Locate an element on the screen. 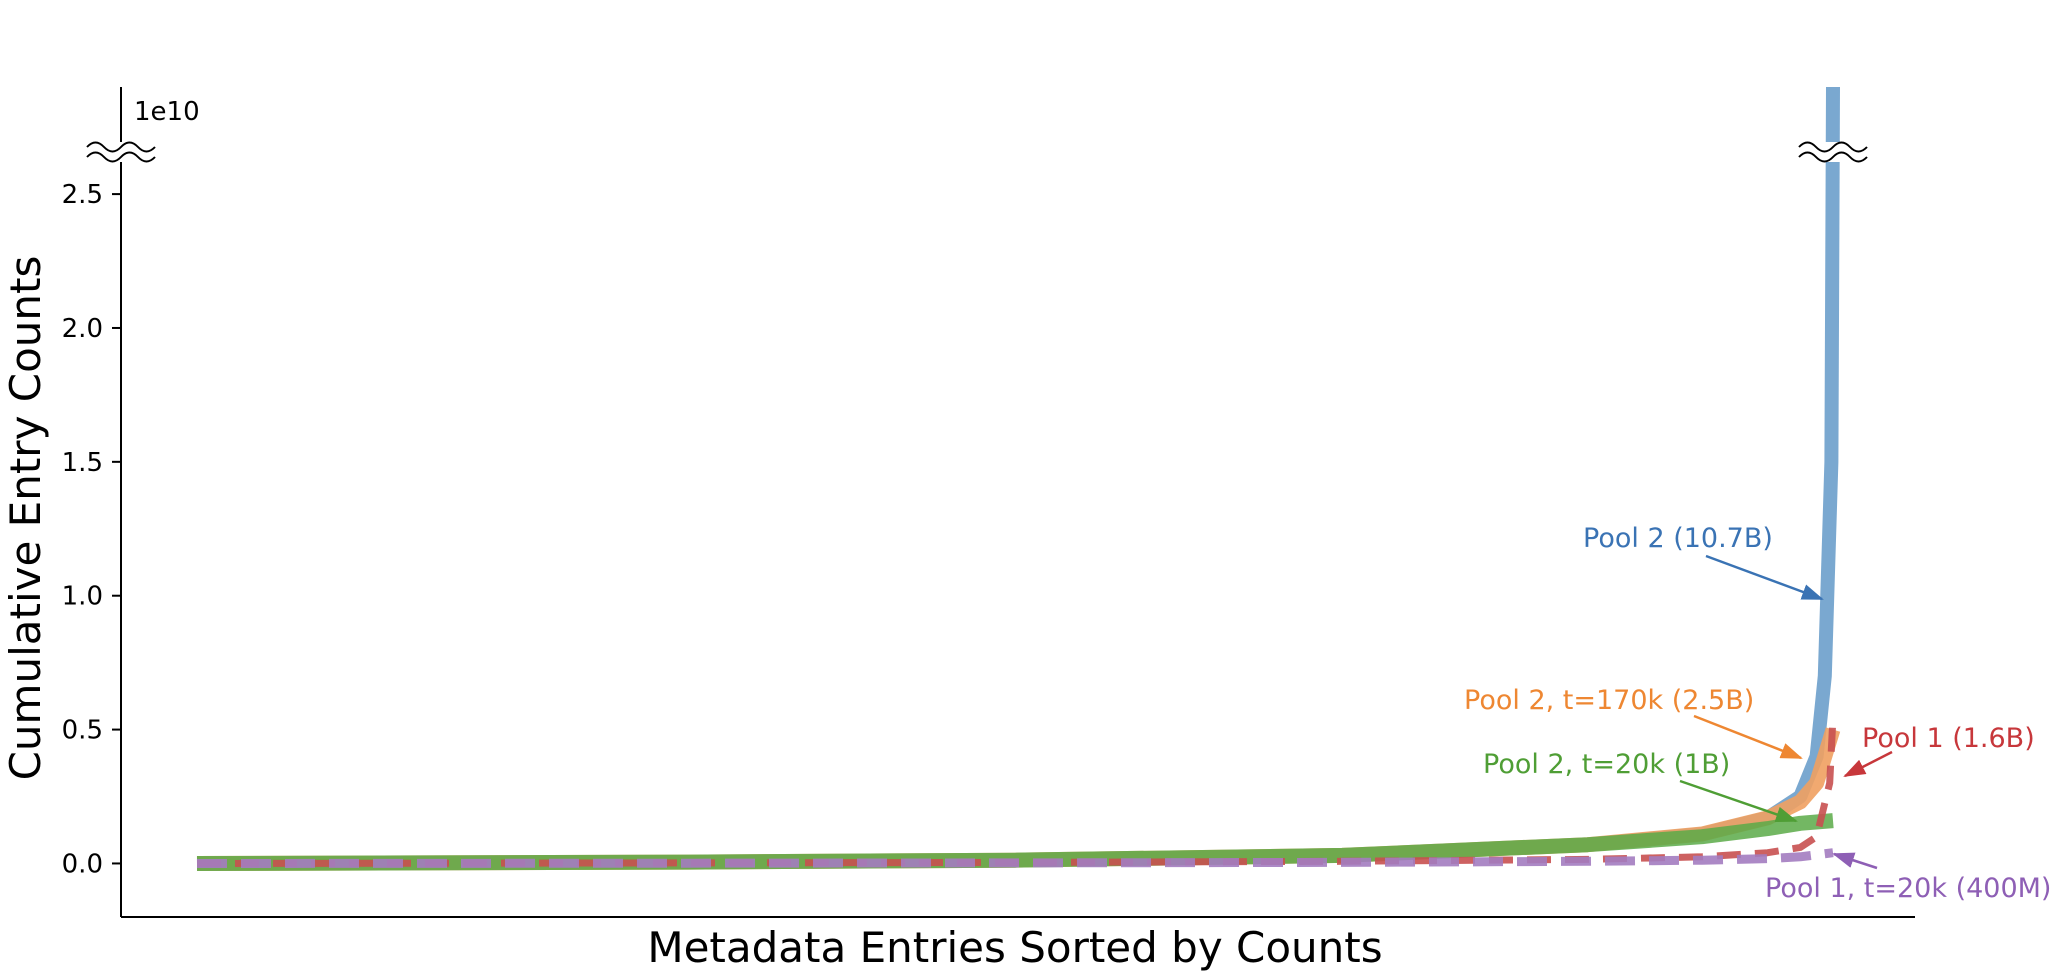  annotation-label-pool2: Pool 2 (10.7B) is located at coordinates (1678, 538).